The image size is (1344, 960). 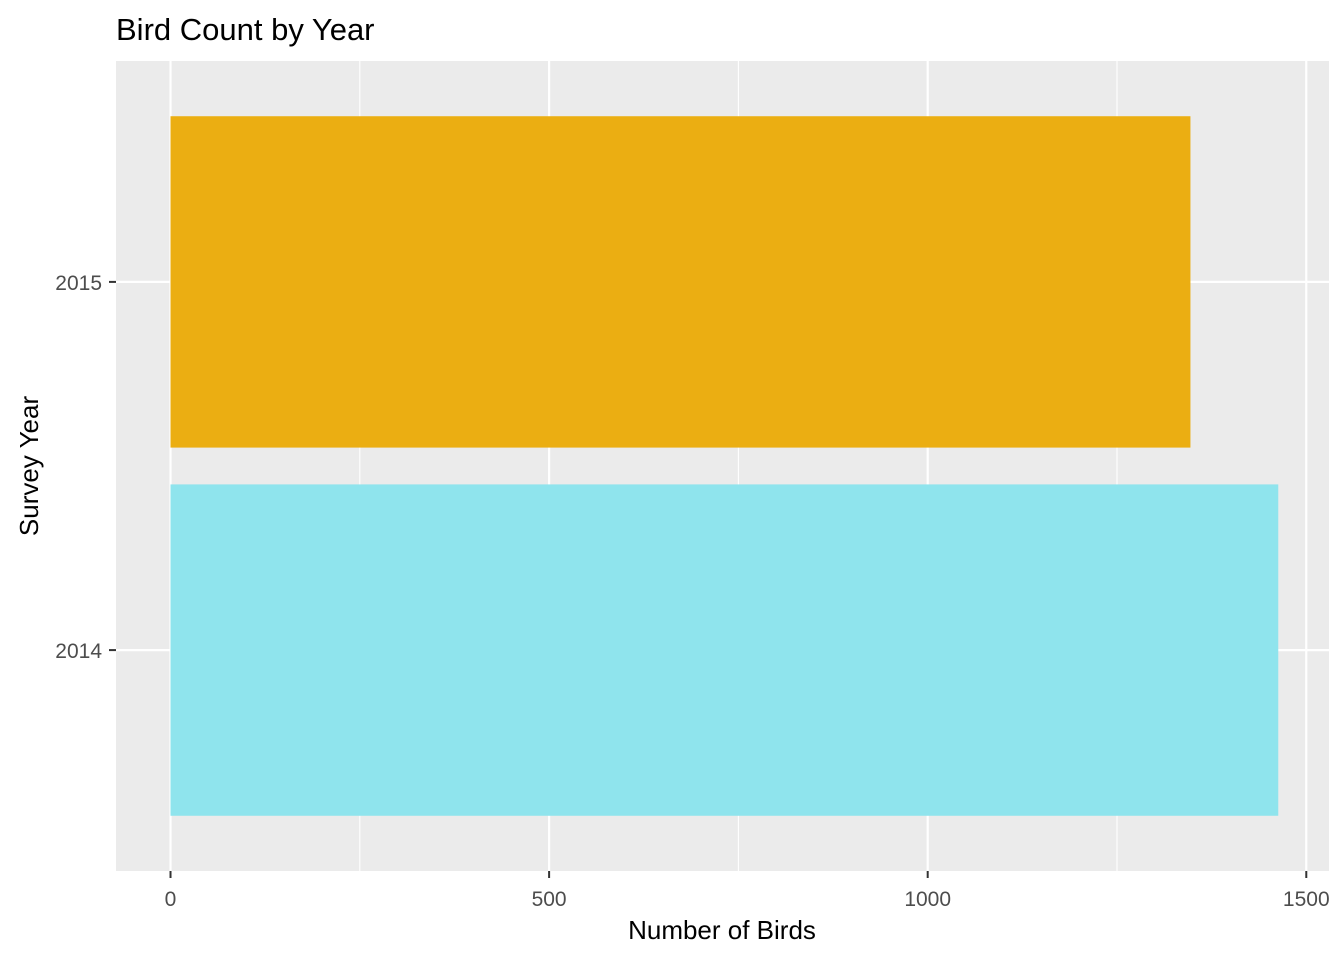 I want to click on x-tick-label: 500, so click(x=549, y=899).